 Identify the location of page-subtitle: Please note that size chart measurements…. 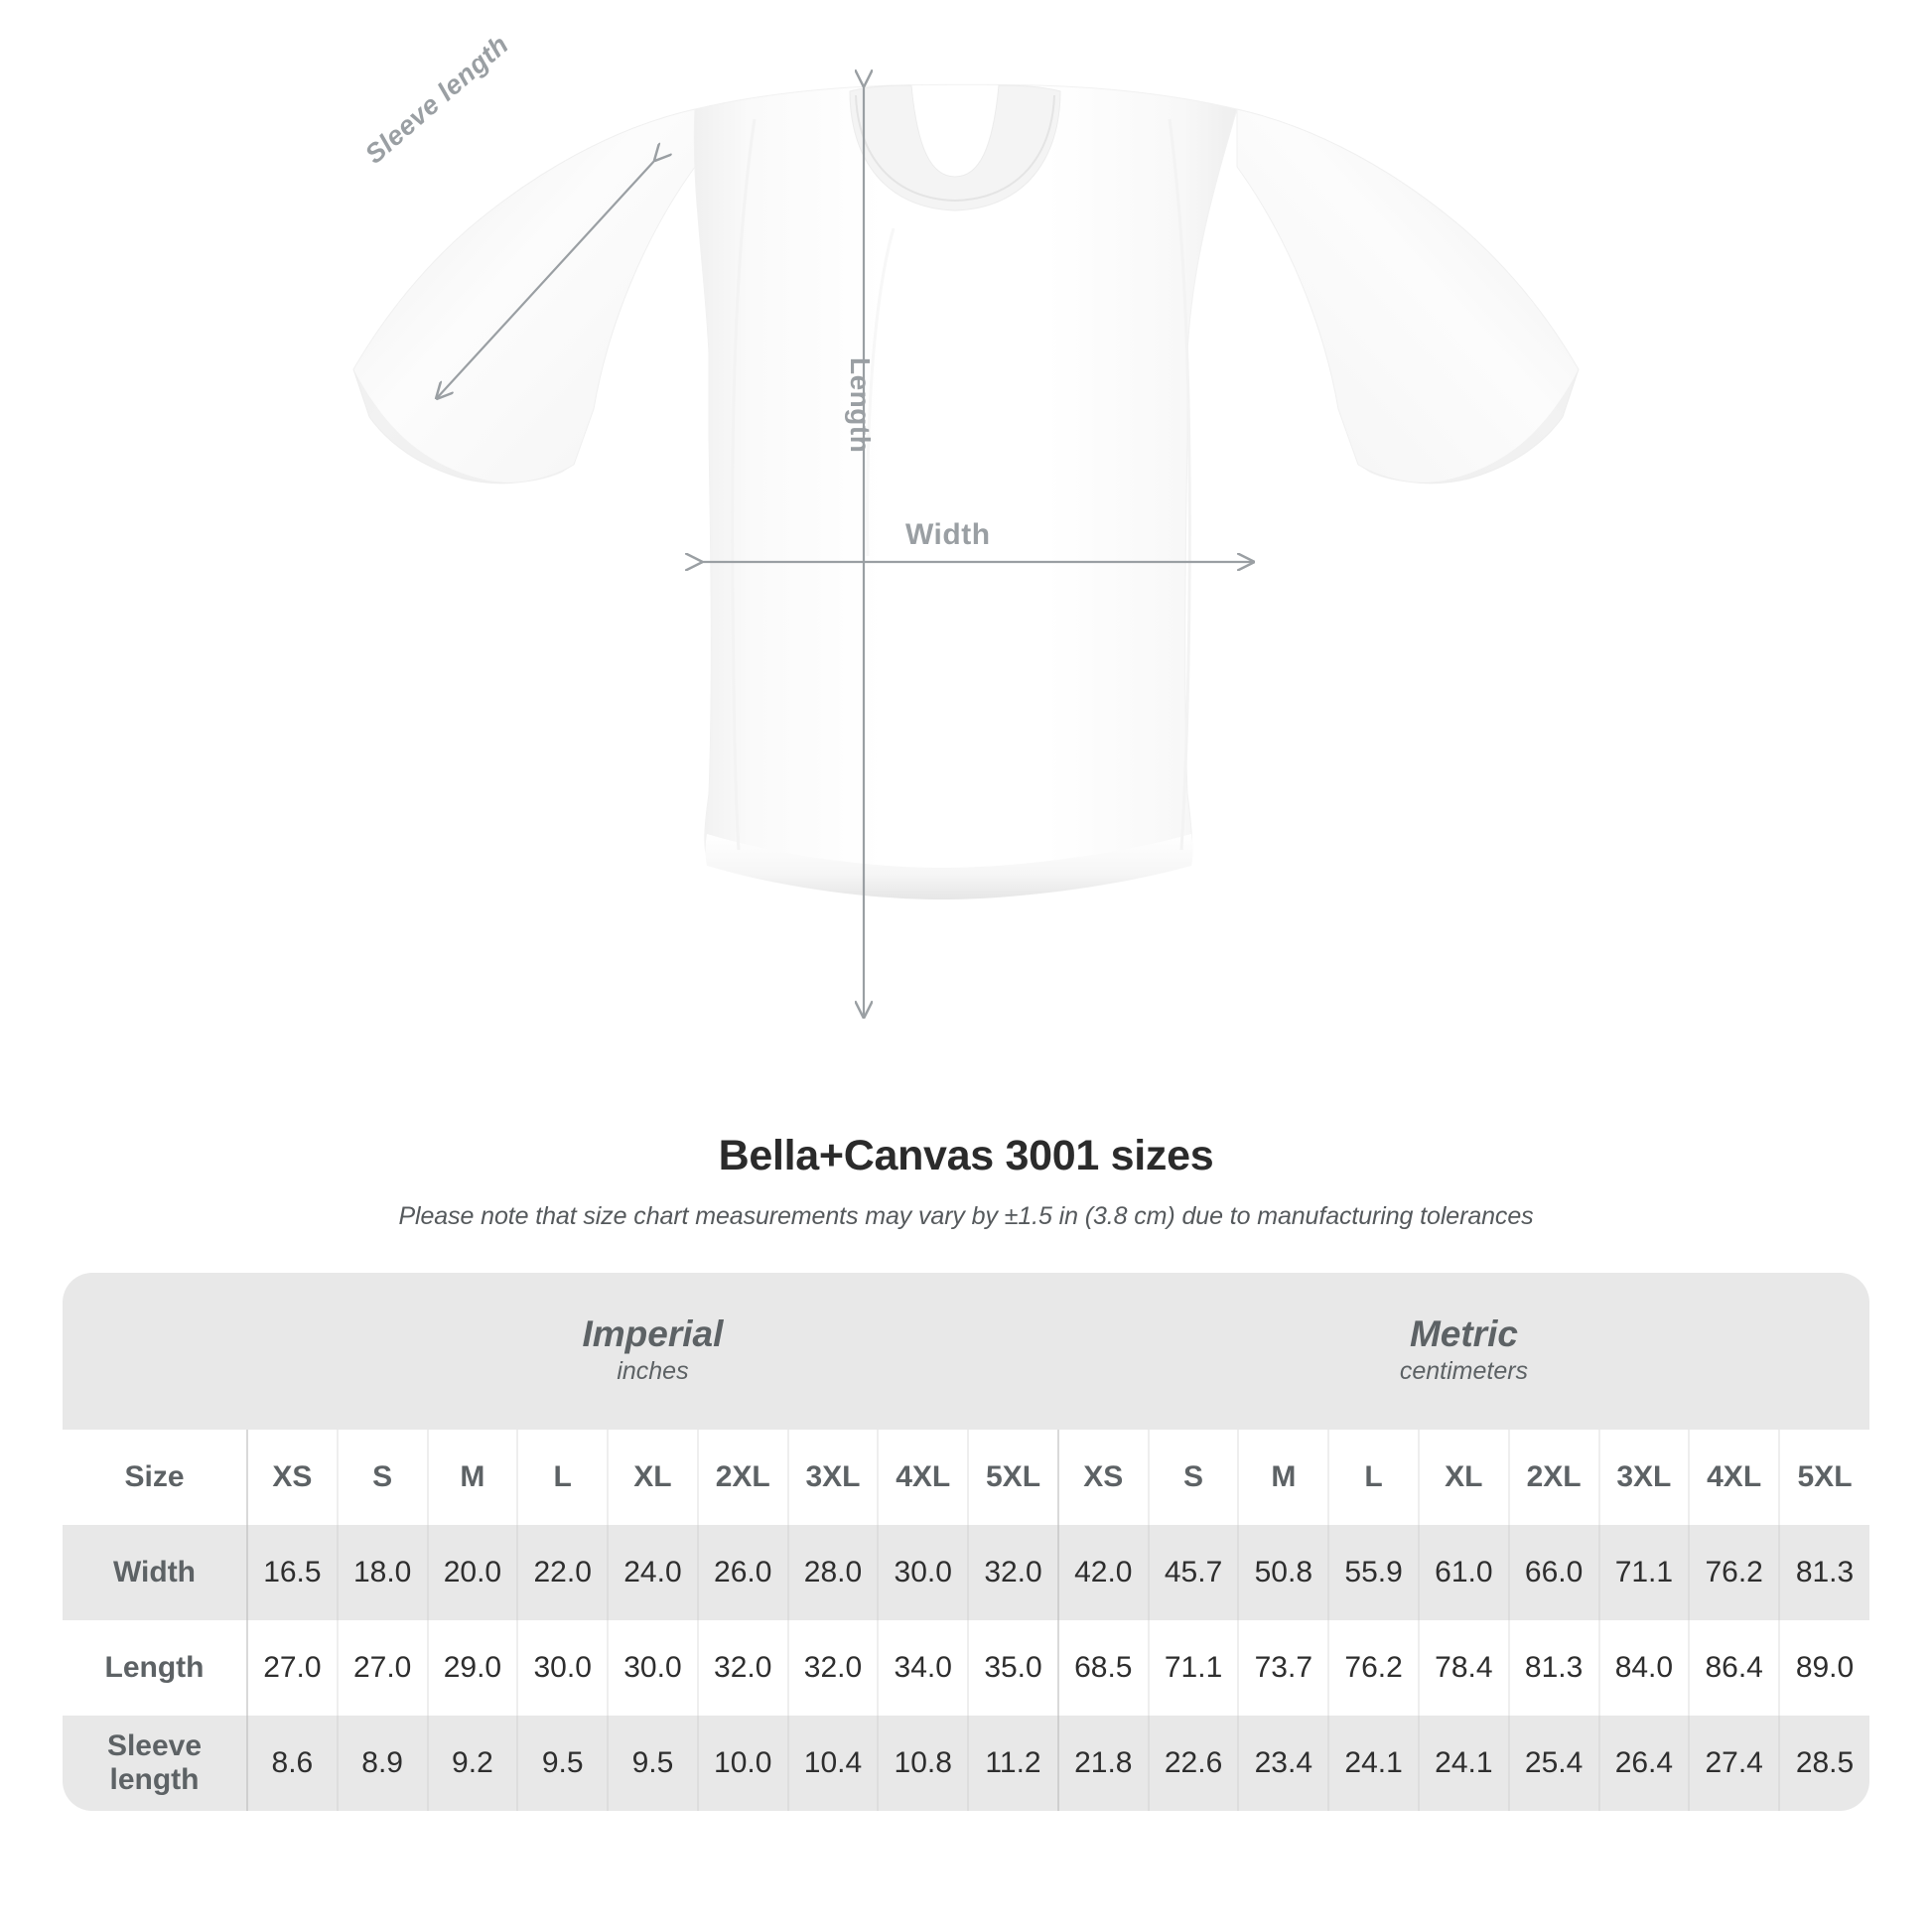
(966, 1216).